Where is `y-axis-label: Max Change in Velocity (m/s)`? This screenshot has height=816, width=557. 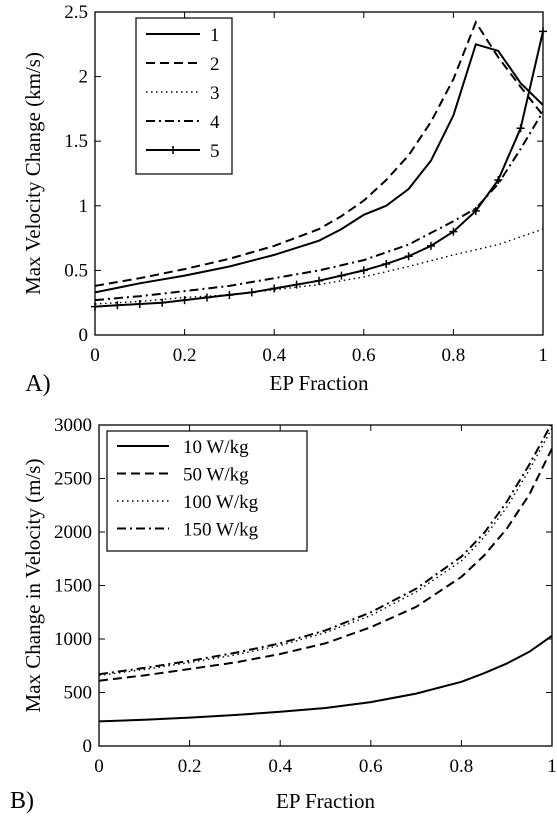 y-axis-label: Max Change in Velocity (m/s) is located at coordinates (33, 586).